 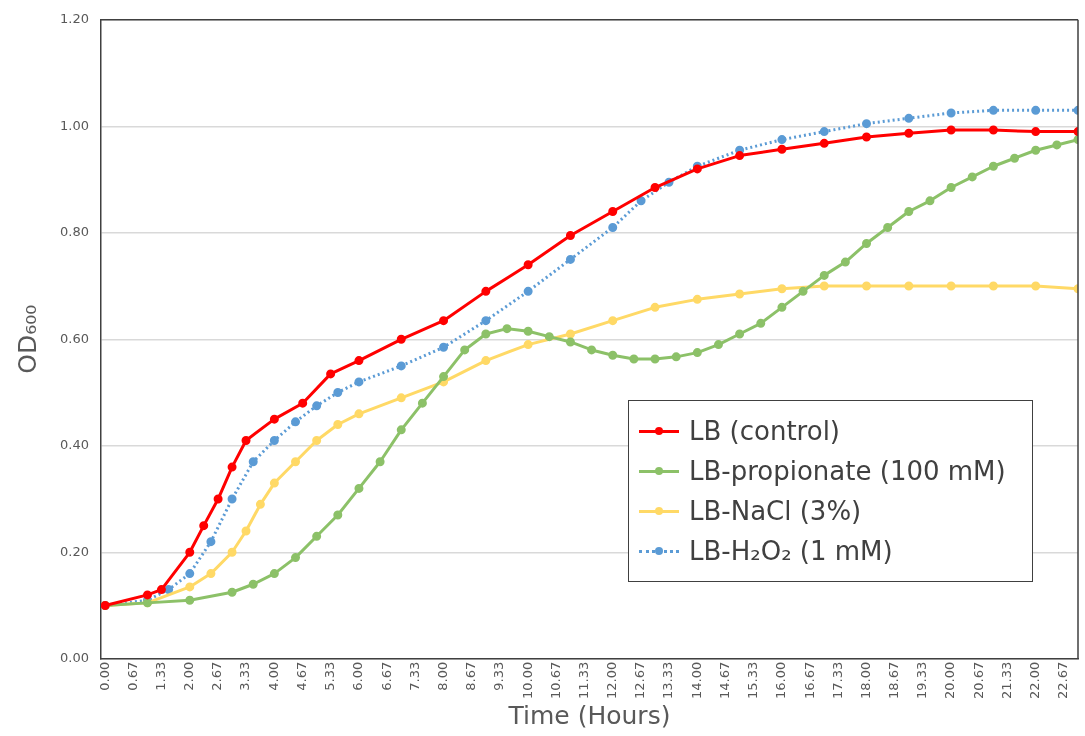 What do you see at coordinates (74, 551) in the screenshot?
I see `y-tick-label: 0.20` at bounding box center [74, 551].